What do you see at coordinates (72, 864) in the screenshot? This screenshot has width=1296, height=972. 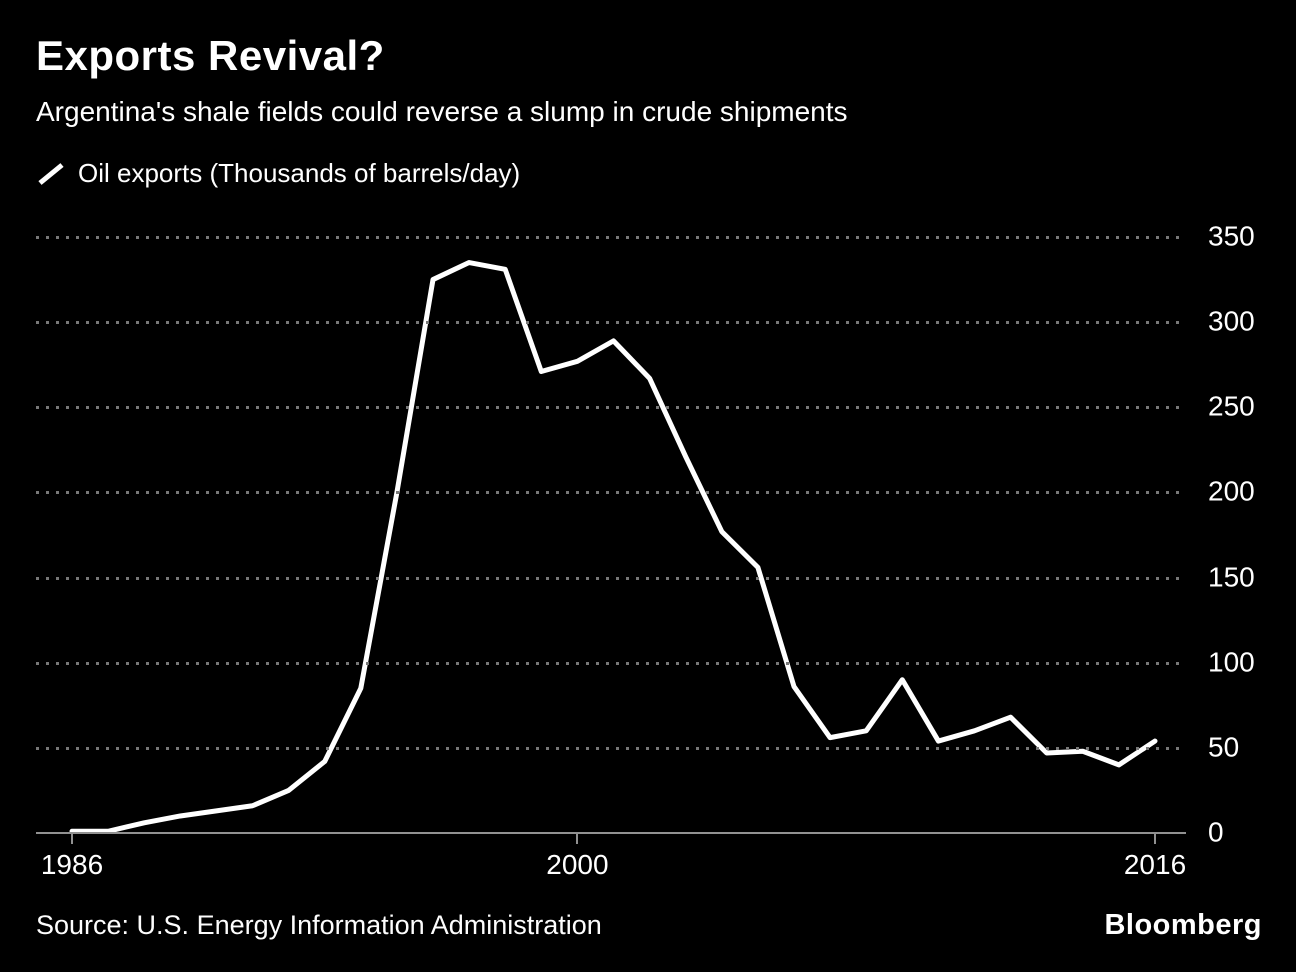 I see `x-tick-label: 1986` at bounding box center [72, 864].